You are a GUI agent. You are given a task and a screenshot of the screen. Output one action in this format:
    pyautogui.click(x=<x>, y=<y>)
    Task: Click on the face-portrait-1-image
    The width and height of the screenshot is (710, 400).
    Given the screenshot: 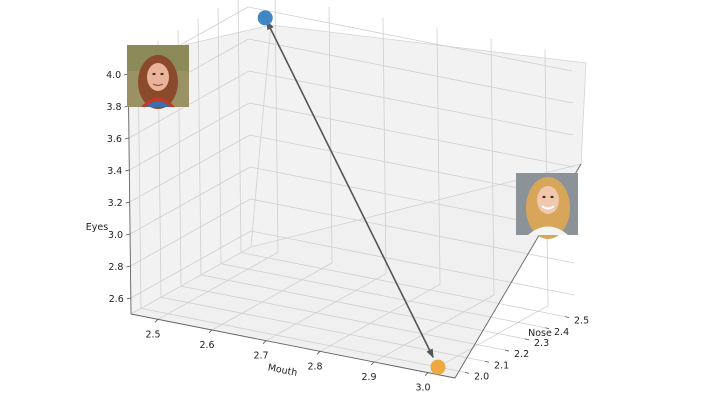 What is the action you would take?
    pyautogui.click(x=158, y=77)
    